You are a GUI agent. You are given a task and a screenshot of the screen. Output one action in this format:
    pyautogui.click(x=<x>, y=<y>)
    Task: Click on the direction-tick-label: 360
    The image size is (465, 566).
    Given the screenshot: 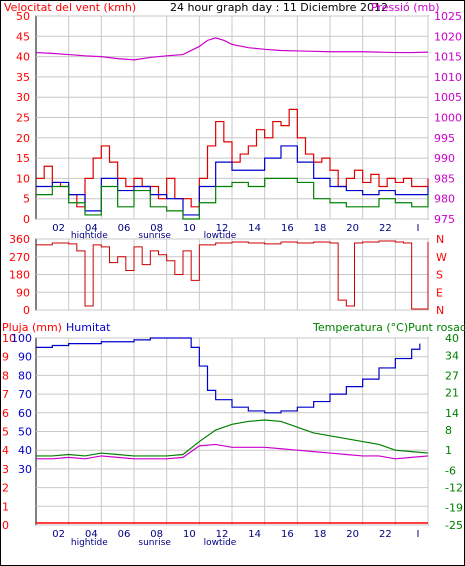 What is the action you would take?
    pyautogui.click(x=19, y=239)
    